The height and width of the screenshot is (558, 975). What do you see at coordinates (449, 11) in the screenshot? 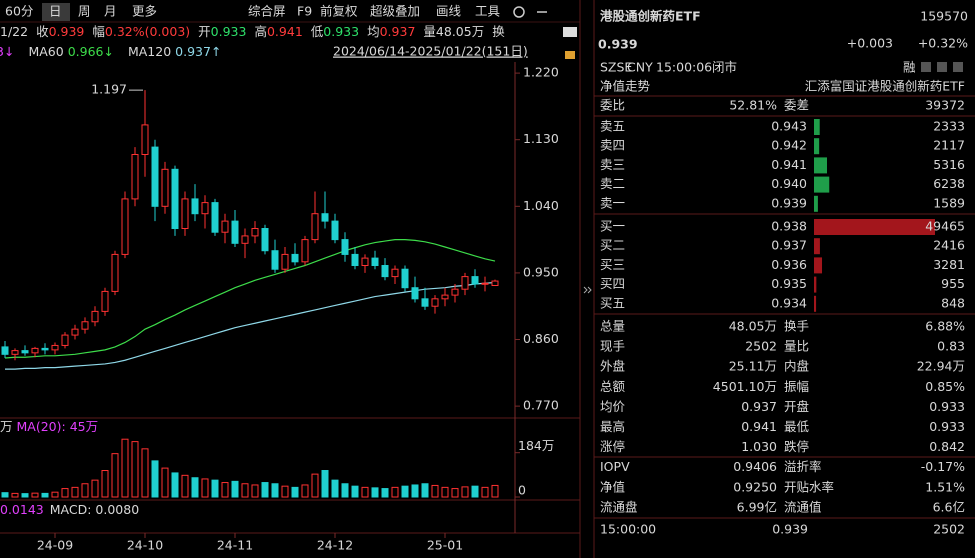
I see `tool-button: 画线` at bounding box center [449, 11].